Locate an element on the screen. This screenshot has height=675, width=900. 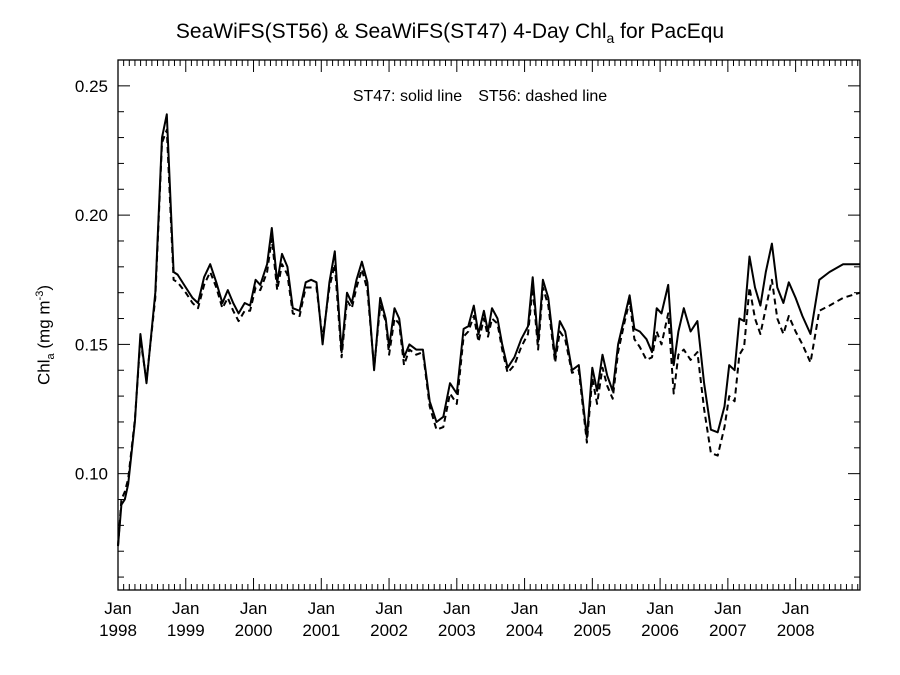
y-tick-label: 0.20 is located at coordinates (91, 215).